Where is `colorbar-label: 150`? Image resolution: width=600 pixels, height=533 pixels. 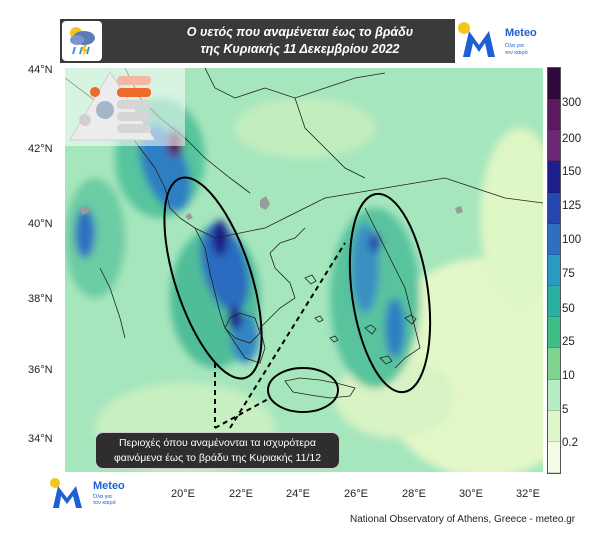
colorbar-label: 150 is located at coordinates (572, 172).